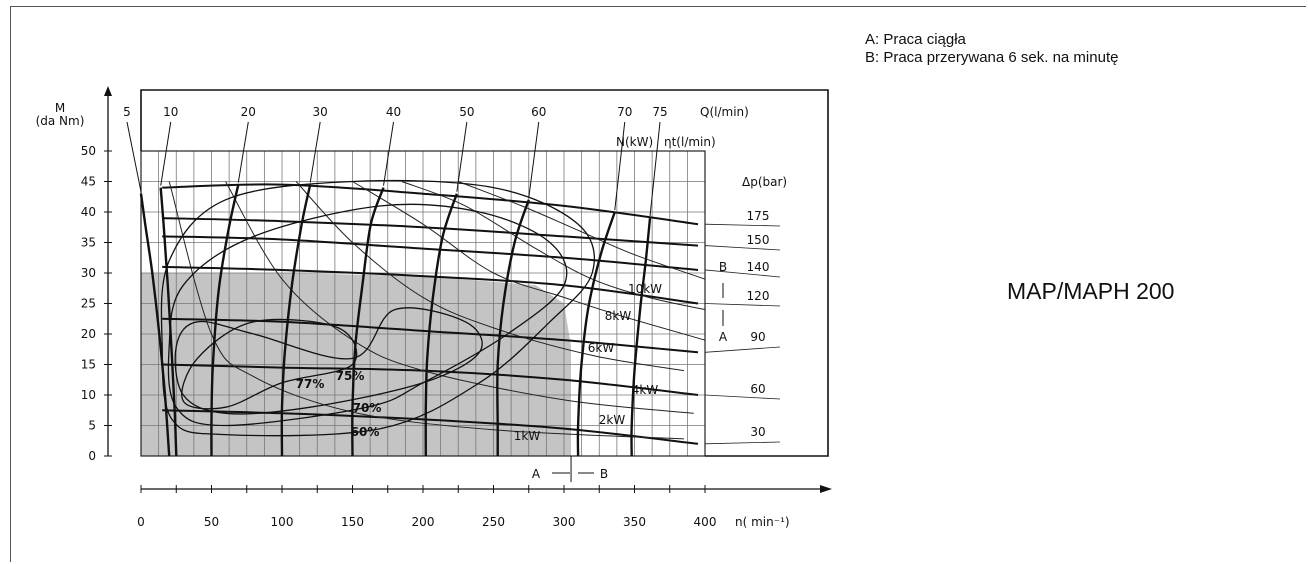  I want to click on pressure-label-175: 175, so click(758, 216).